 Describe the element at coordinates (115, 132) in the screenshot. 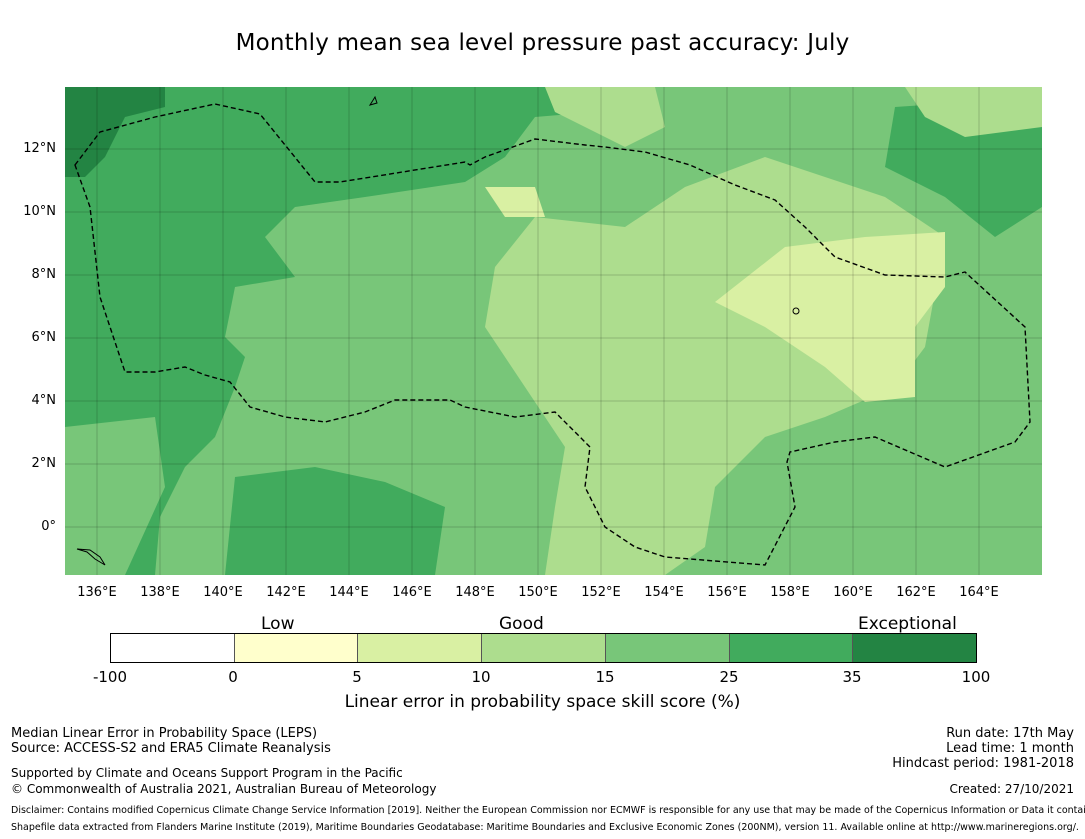

I see `skill-field-exceptional-nw` at that location.